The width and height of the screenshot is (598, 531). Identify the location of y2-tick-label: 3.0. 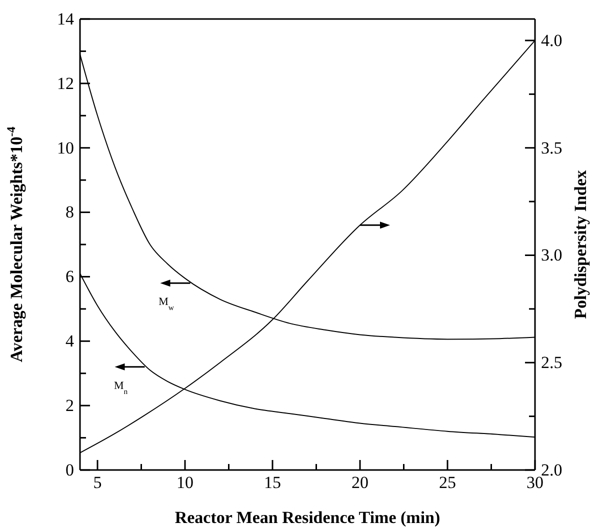
(551, 255).